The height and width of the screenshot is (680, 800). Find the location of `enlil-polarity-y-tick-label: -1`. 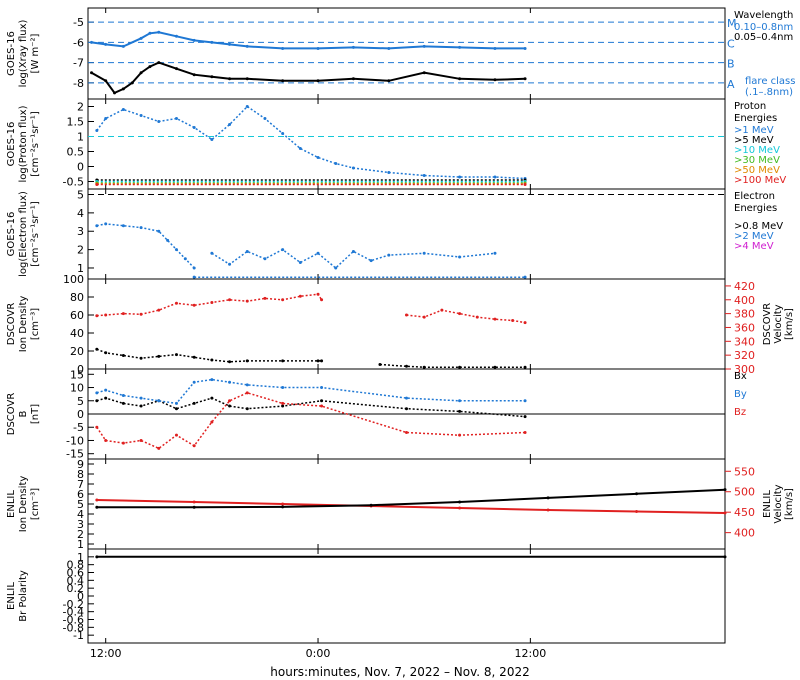

enlil-polarity-y-tick-label: -1 is located at coordinates (78, 635).